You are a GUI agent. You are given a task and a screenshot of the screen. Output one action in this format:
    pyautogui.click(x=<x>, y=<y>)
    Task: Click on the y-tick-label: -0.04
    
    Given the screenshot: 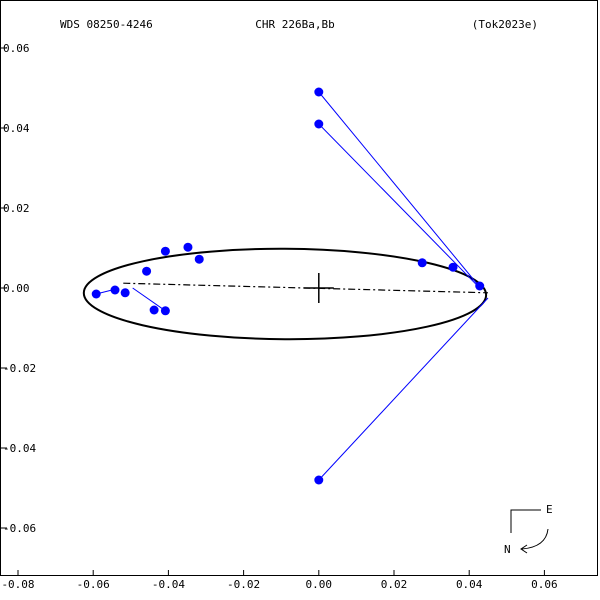 What is the action you would take?
    pyautogui.click(x=19, y=448)
    